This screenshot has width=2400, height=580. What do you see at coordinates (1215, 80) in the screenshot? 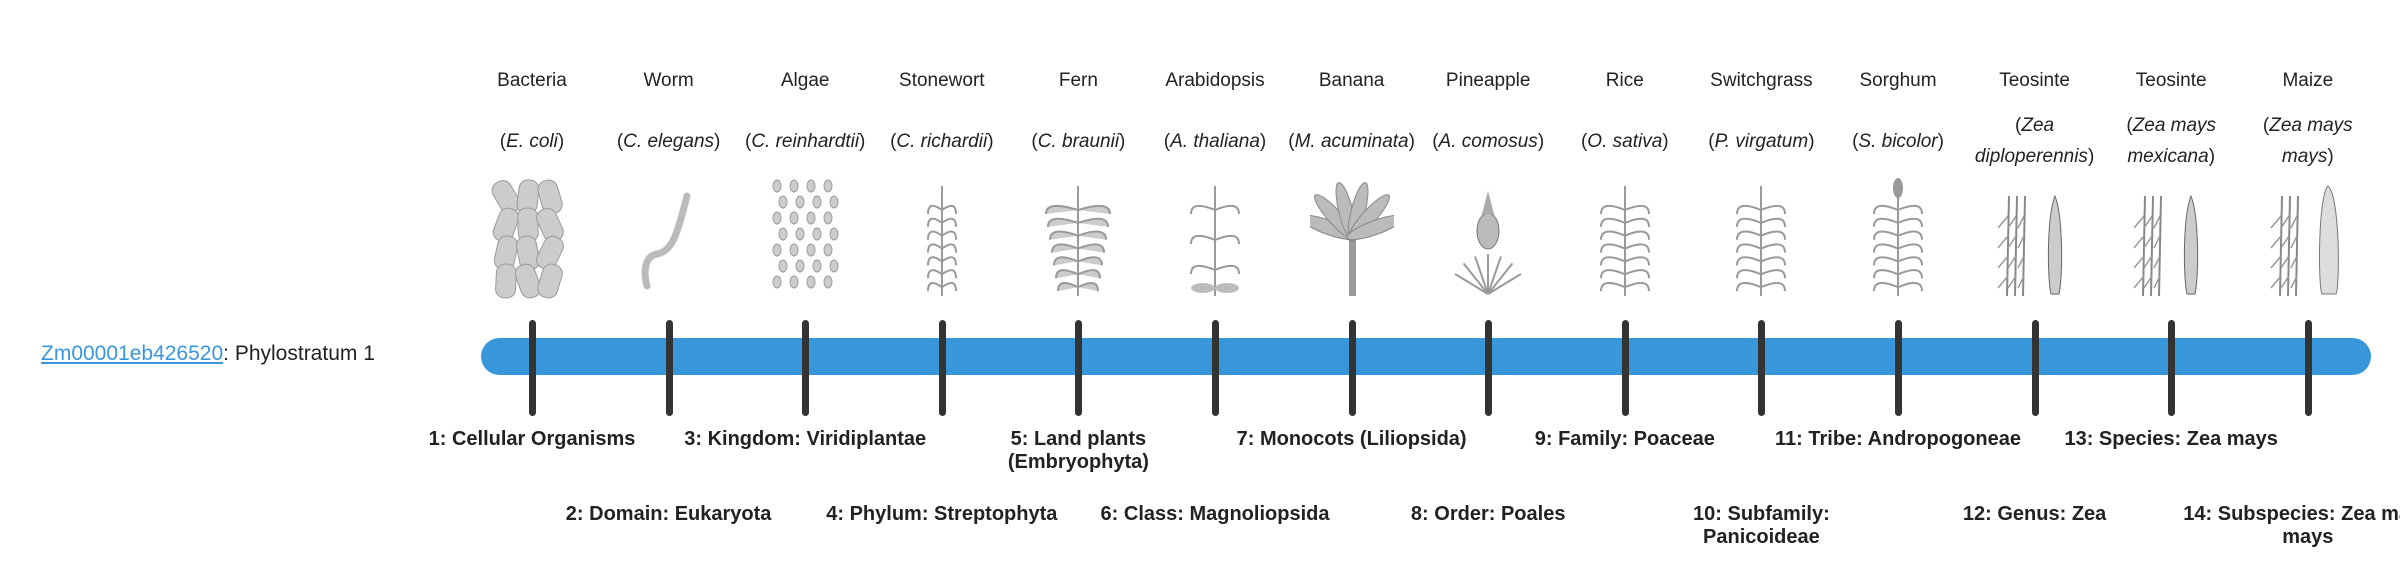
I see `organism-common-name: Arabidopsis` at bounding box center [1215, 80].